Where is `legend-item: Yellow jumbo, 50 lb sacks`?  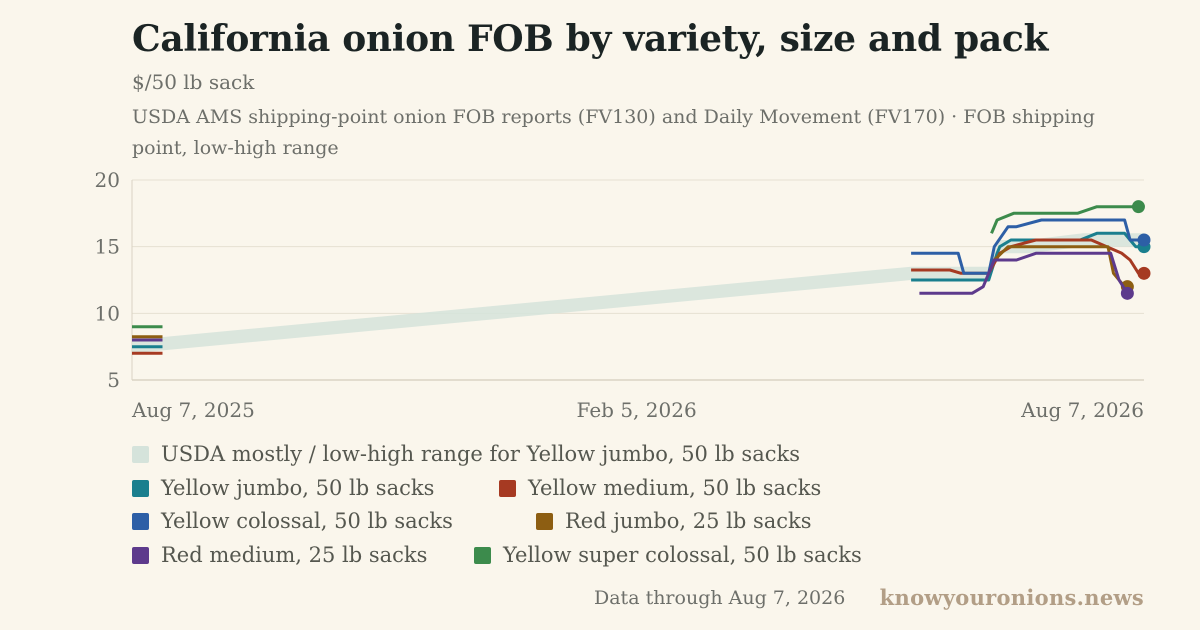
legend-item: Yellow jumbo, 50 lb sacks is located at coordinates (283, 488).